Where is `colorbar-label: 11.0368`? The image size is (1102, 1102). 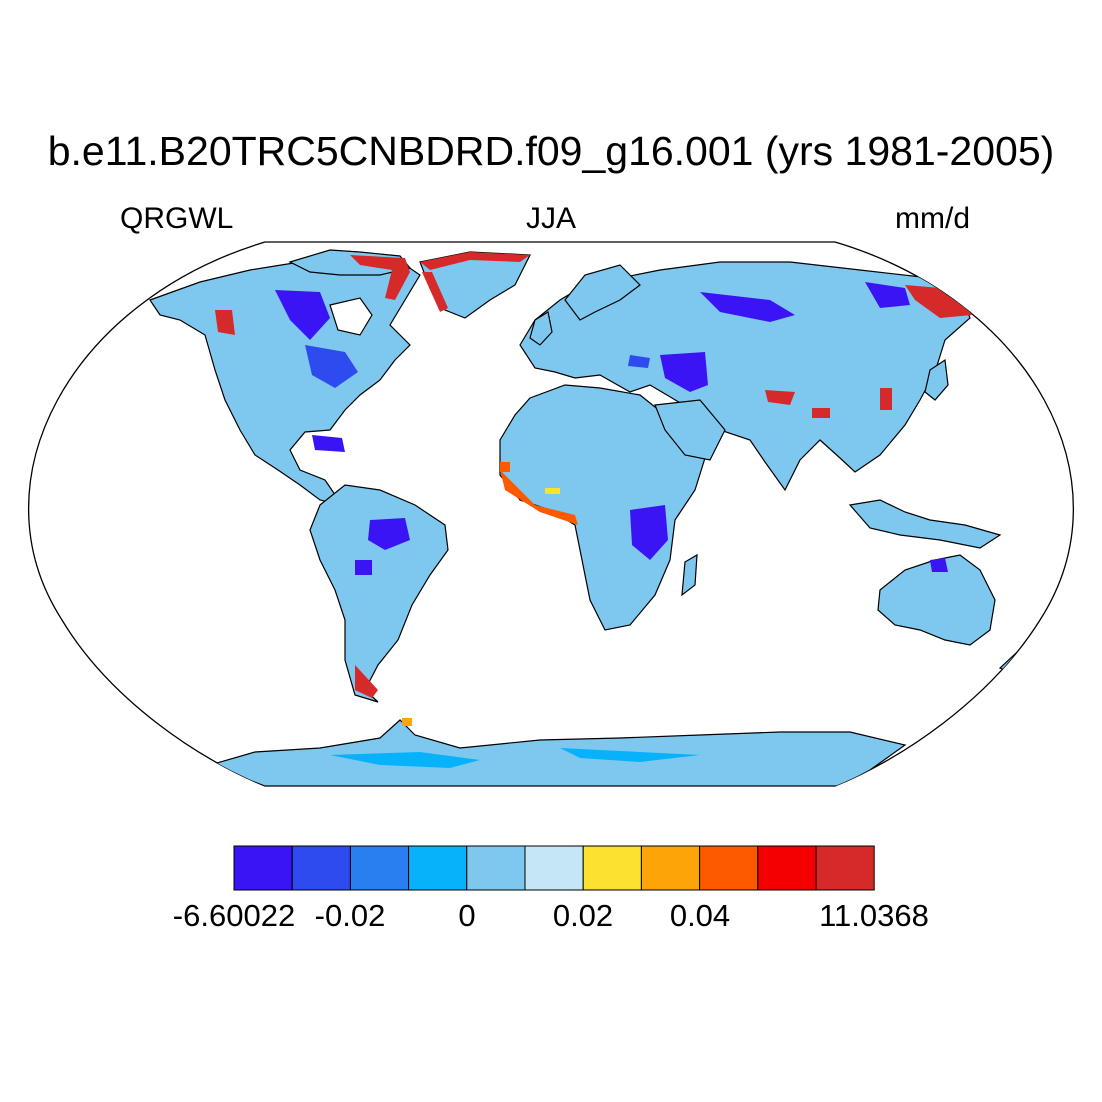 colorbar-label: 11.0368 is located at coordinates (874, 915).